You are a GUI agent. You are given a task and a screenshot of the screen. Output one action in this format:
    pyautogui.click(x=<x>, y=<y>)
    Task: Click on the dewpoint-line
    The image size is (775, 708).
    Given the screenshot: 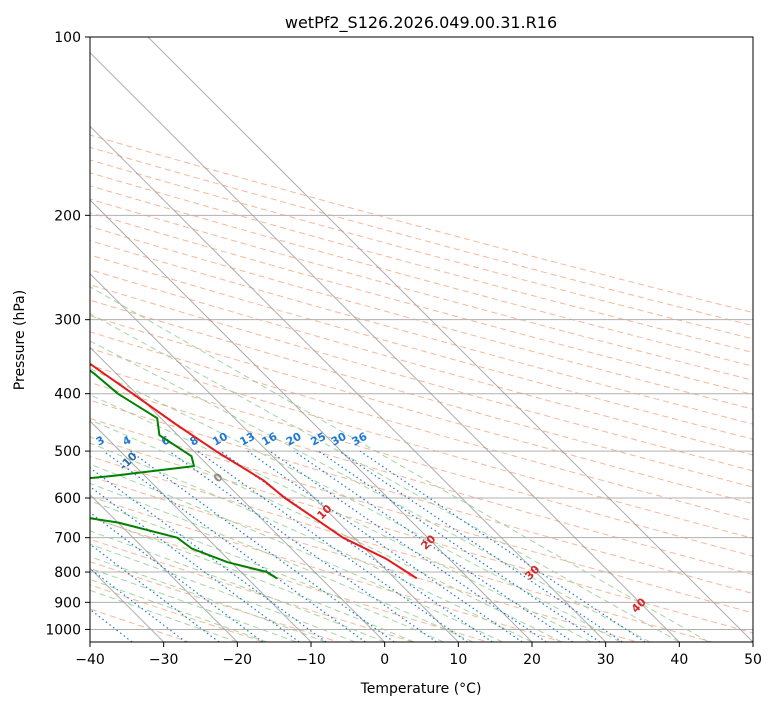 What is the action you would take?
    pyautogui.click(x=184, y=474)
    